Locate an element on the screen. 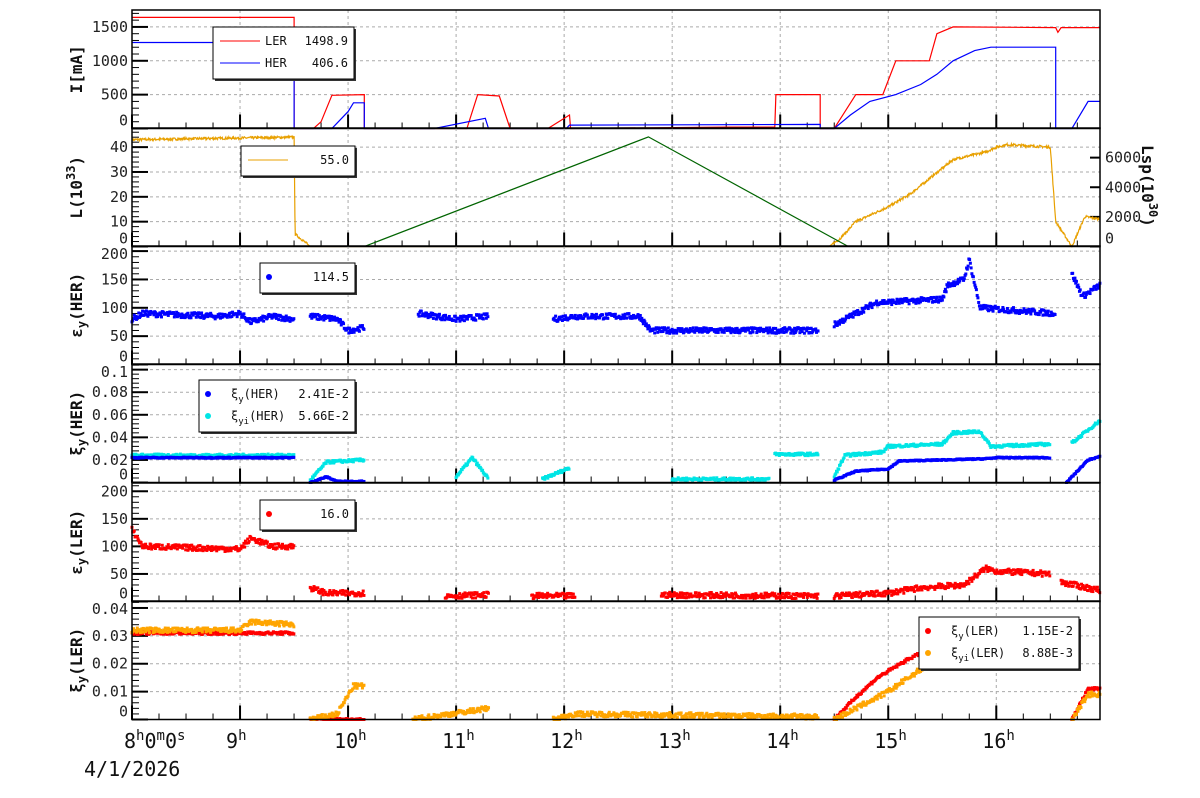 Image resolution: width=1200 pixels, height=798 pixels. y-axis-label-main: I[mA] is located at coordinates (76, 69).